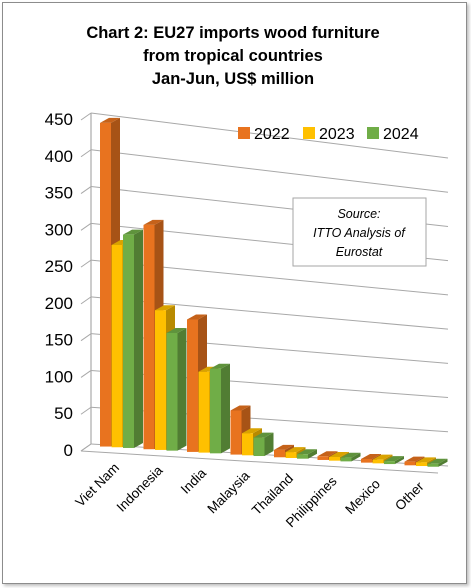 This screenshot has width=471, height=588. What do you see at coordinates (263, 444) in the screenshot?
I see `bar-2024-malaysia` at bounding box center [263, 444].